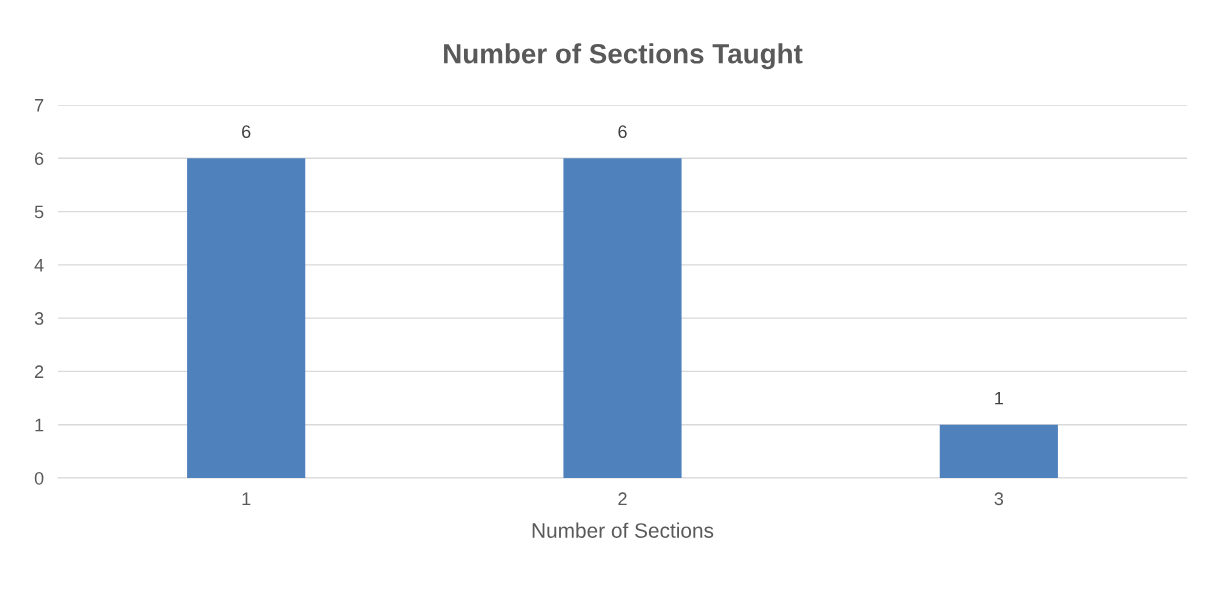 The height and width of the screenshot is (593, 1207). I want to click on data-label: 1, so click(999, 398).